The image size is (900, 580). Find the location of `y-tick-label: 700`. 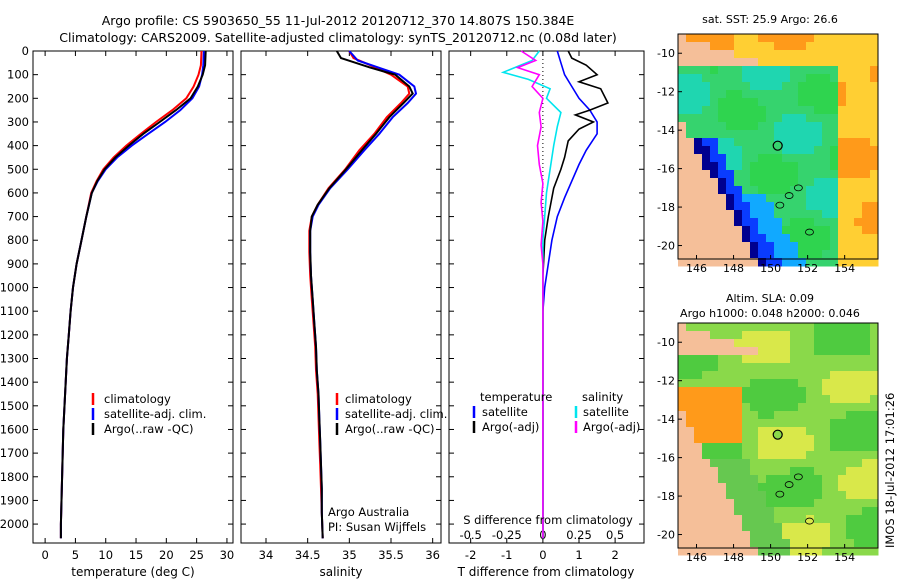

y-tick-label: 700 is located at coordinates (18, 217).